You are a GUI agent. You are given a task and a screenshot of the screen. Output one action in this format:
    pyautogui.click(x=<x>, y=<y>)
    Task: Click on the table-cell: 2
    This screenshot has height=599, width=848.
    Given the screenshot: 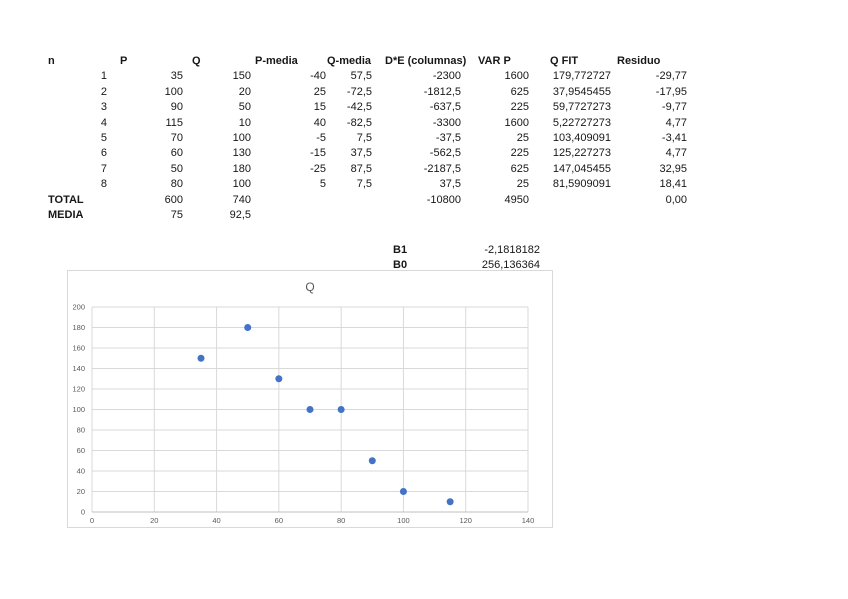 What is the action you would take?
    pyautogui.click(x=103, y=91)
    